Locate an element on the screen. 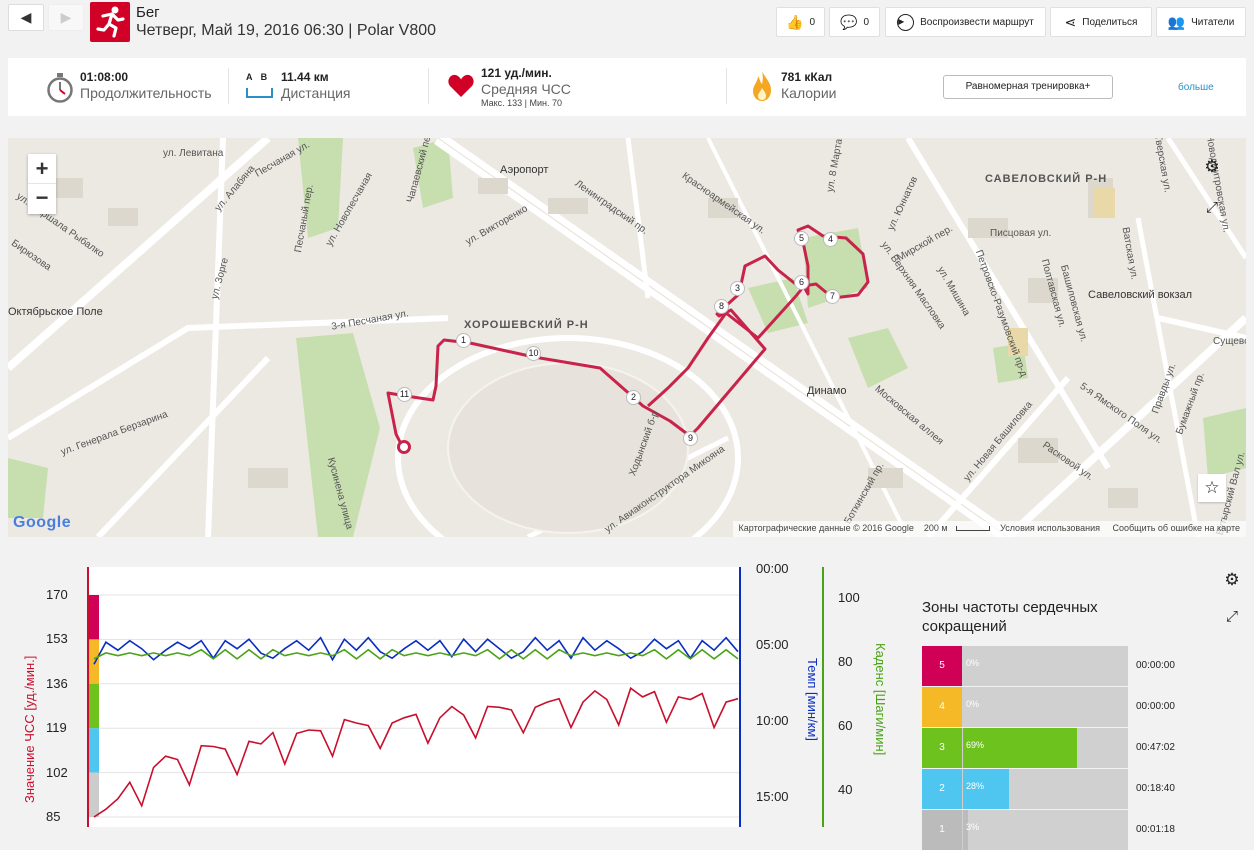 Image resolution: width=1254 pixels, height=850 pixels. chart-fullscreen-icon: ⤢ is located at coordinates (1231, 616).